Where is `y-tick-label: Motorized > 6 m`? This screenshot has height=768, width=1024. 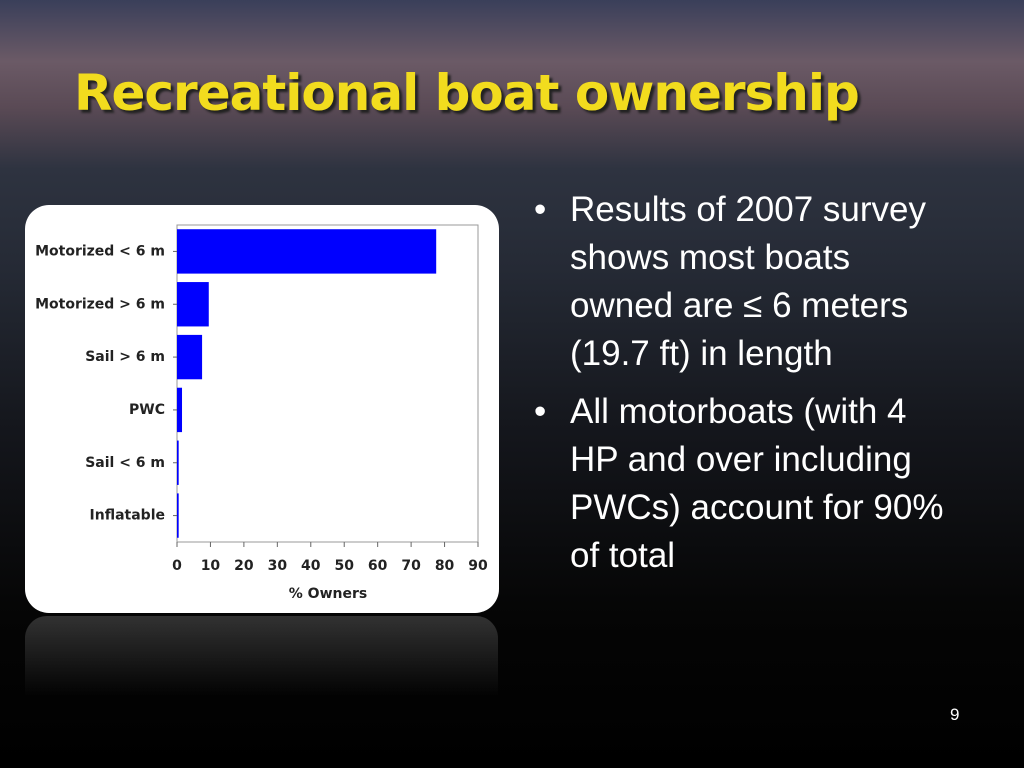
y-tick-label: Motorized > 6 m is located at coordinates (100, 304).